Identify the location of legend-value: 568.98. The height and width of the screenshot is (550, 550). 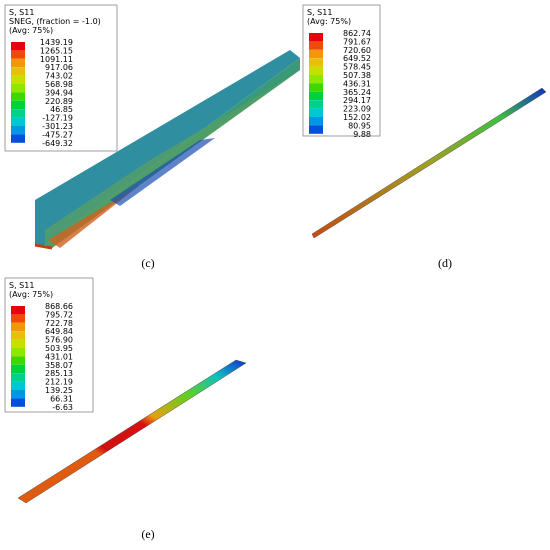
(59, 84).